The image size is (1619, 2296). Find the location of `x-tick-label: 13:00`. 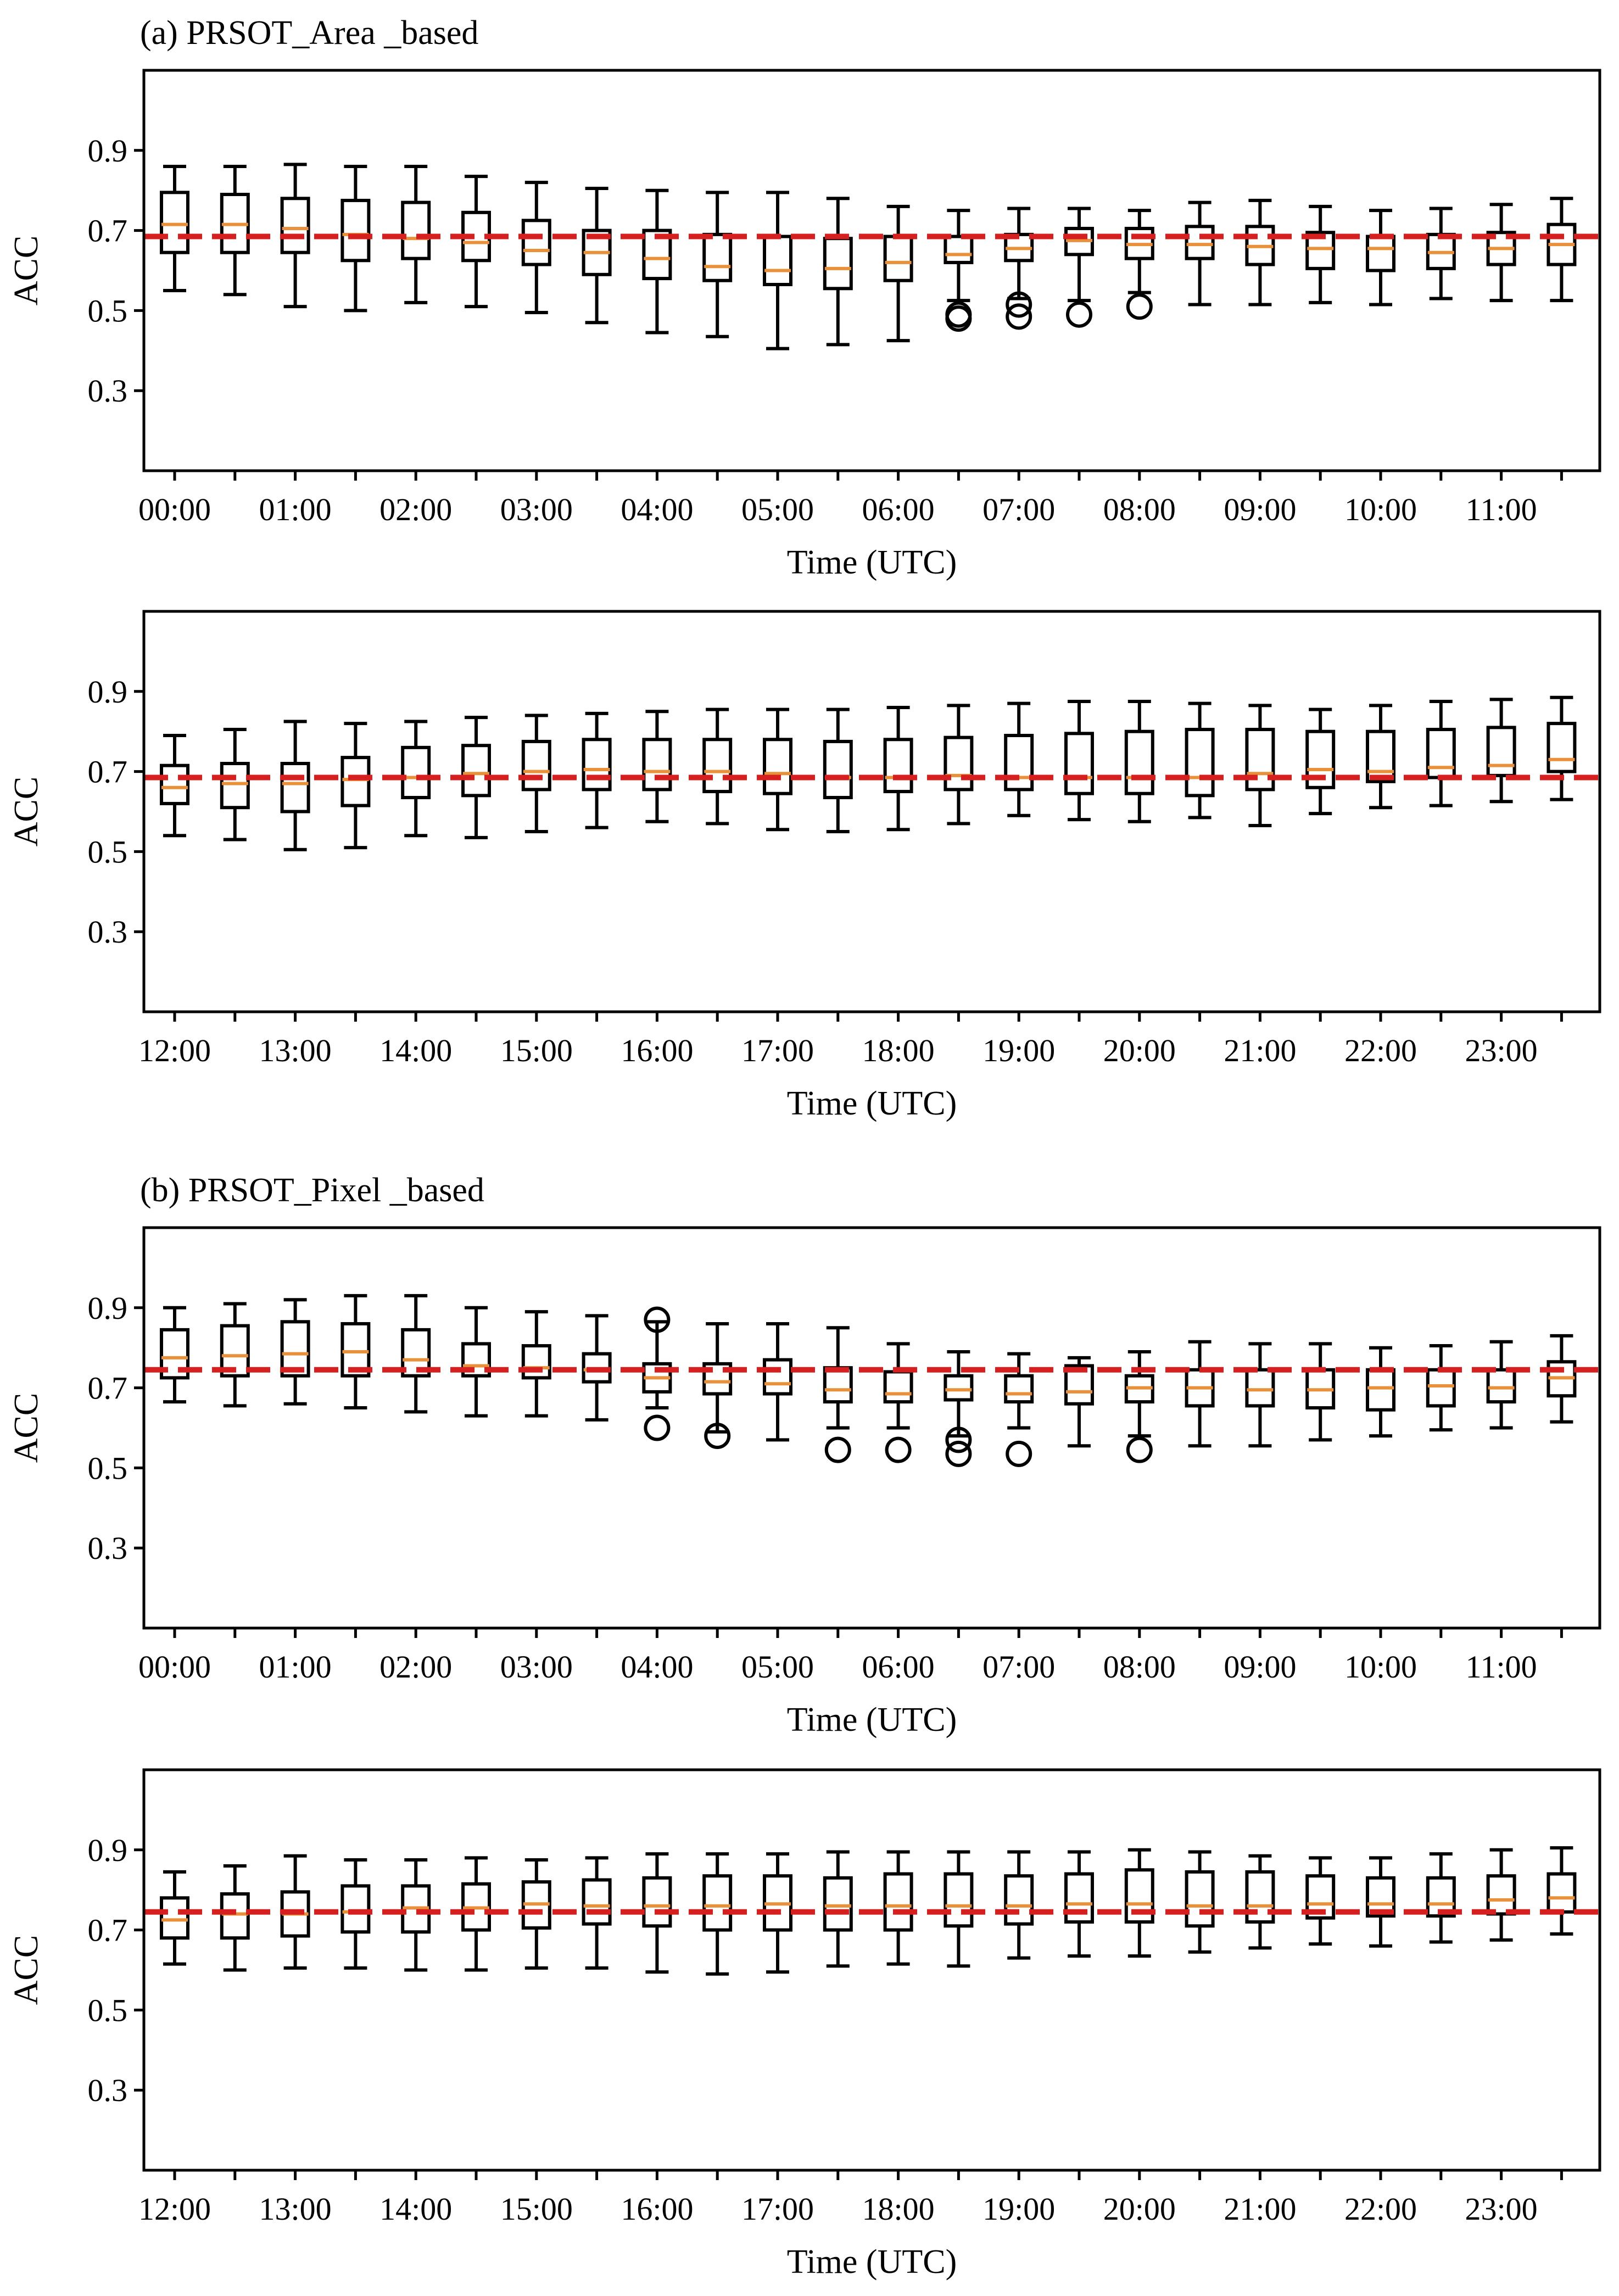

x-tick-label: 13:00 is located at coordinates (296, 2209).